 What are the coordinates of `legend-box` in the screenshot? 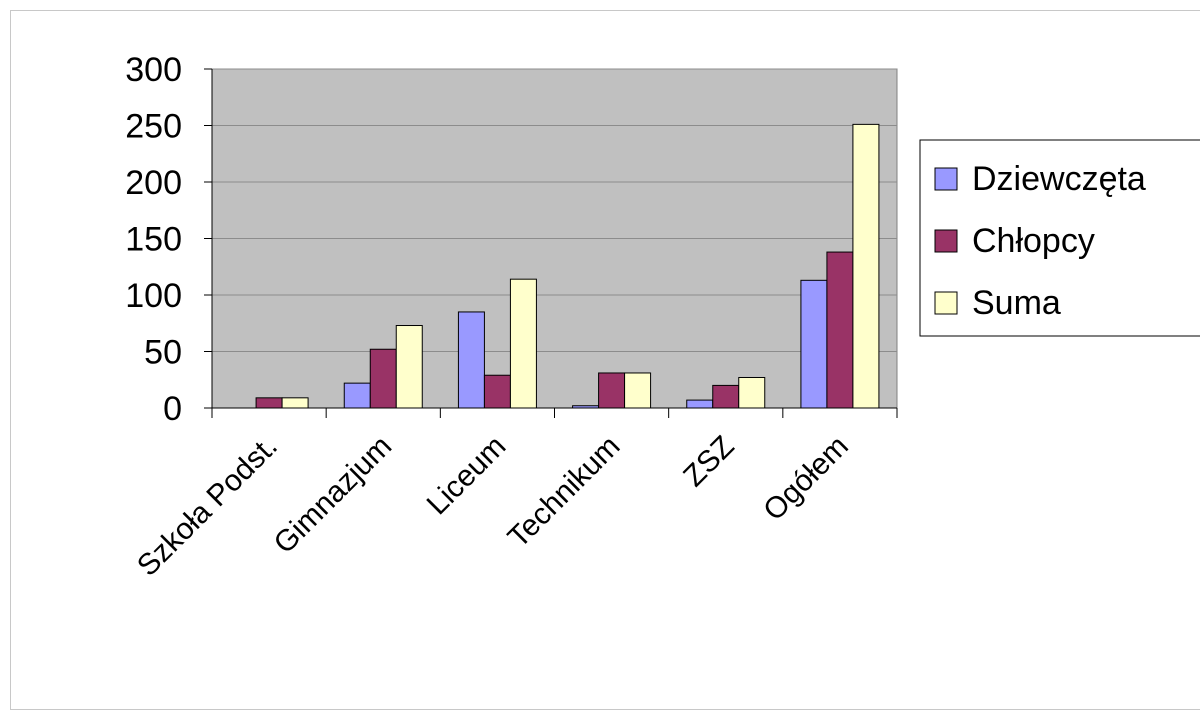 It's located at (1059, 238).